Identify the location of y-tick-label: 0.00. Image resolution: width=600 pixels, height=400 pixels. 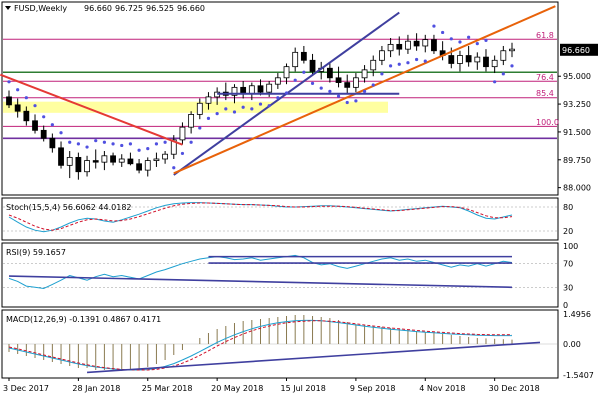
(572, 344).